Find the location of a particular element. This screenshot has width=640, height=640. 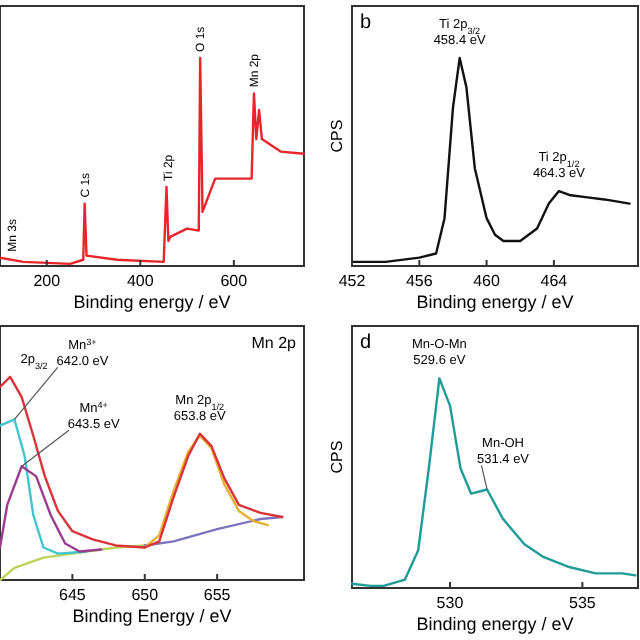

x-tick-label: 600 is located at coordinates (234, 281).